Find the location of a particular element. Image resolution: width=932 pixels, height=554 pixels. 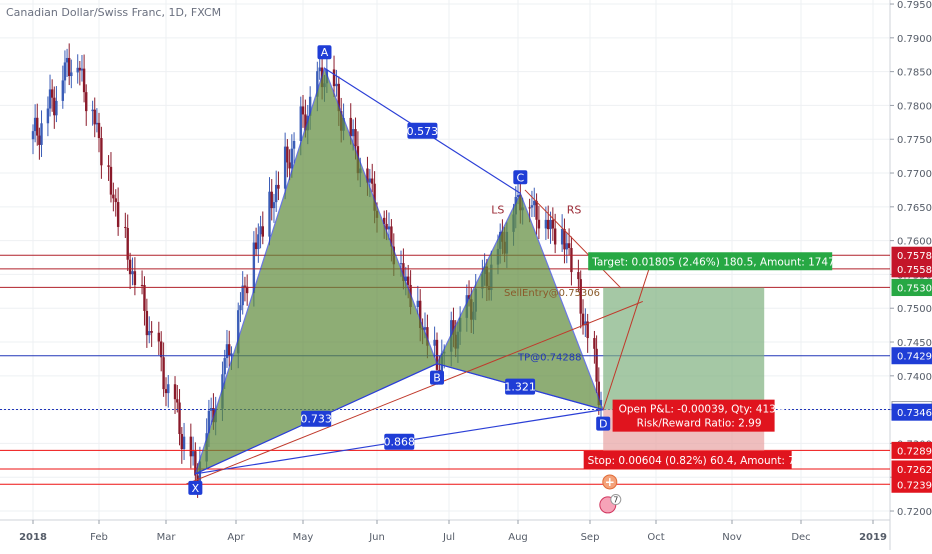

ratio-label: 1.321 is located at coordinates (520, 387).